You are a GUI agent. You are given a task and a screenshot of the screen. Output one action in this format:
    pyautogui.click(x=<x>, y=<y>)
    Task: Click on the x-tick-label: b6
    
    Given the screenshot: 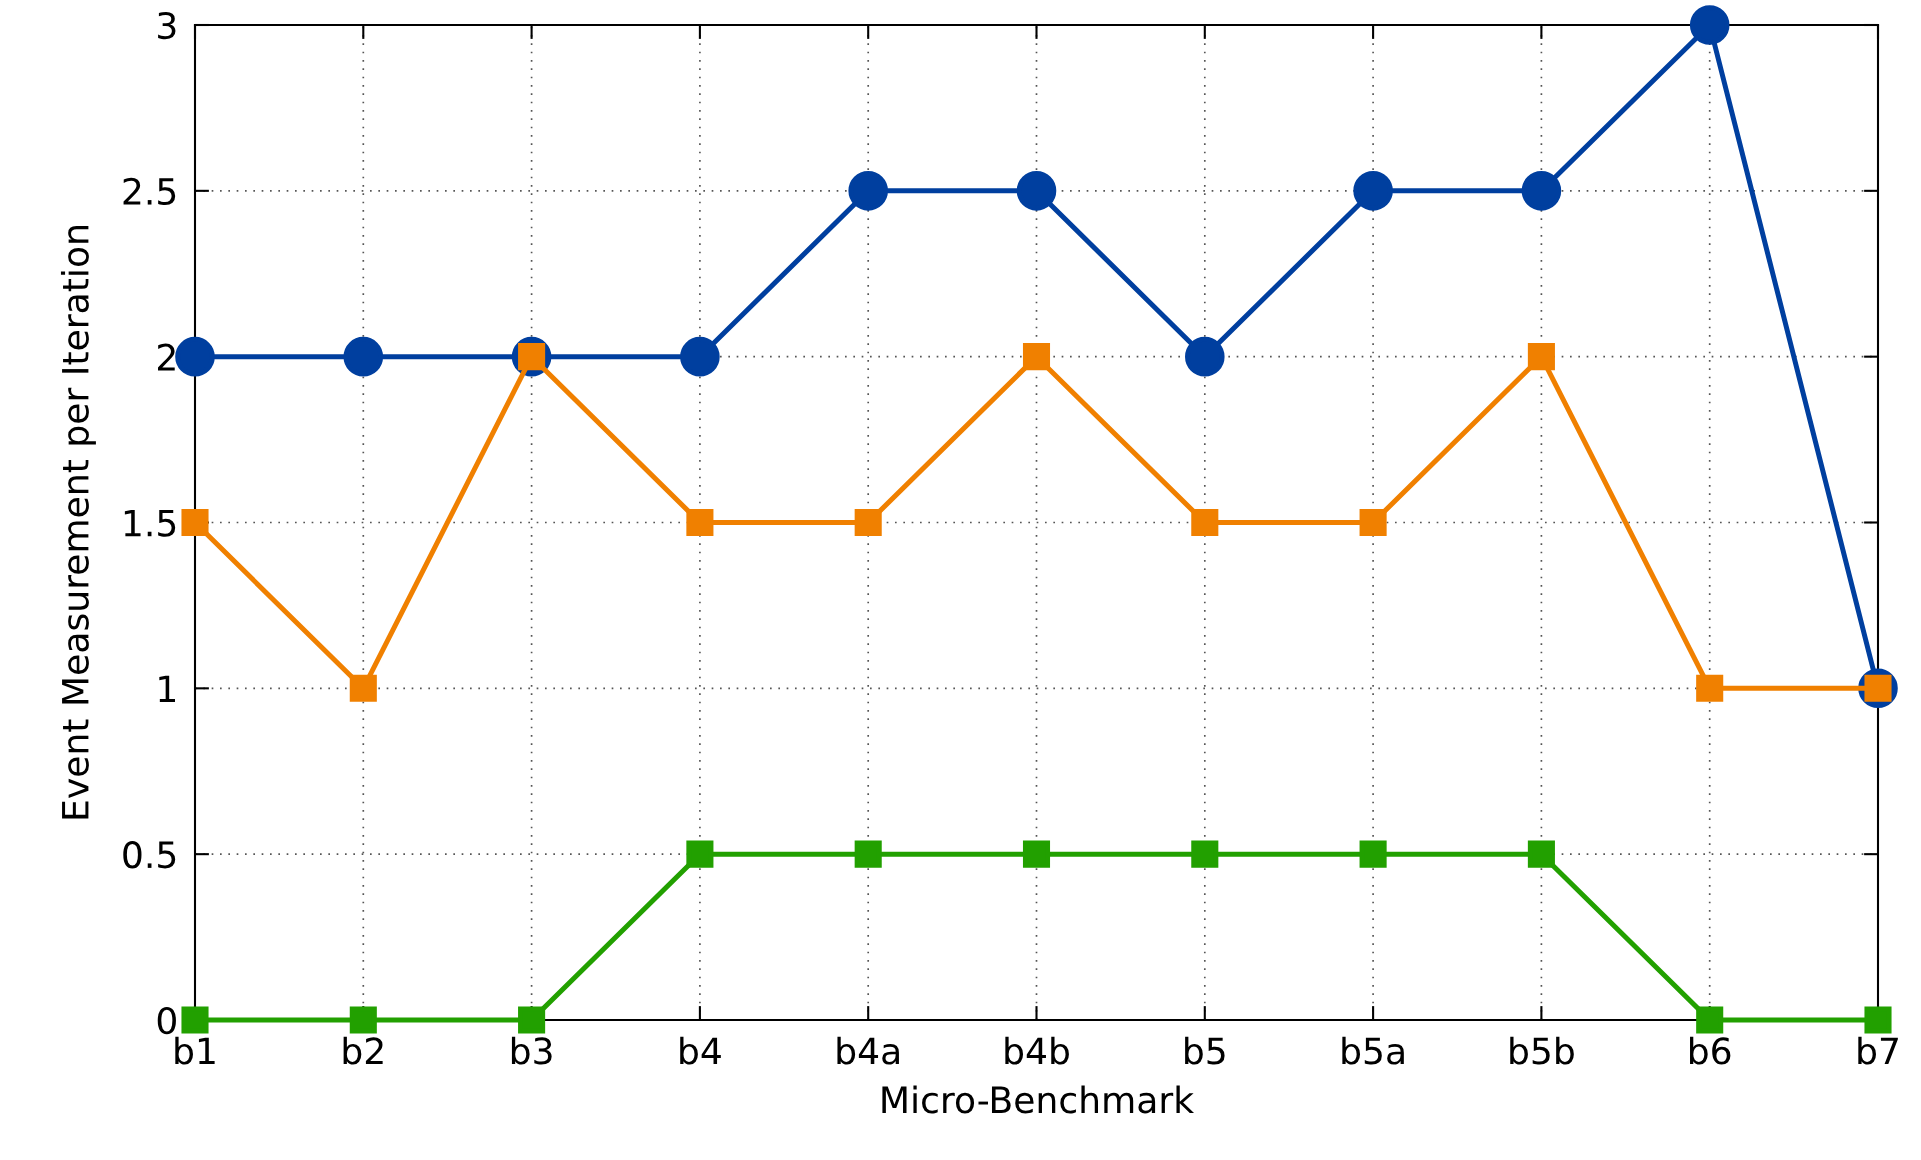 What is the action you would take?
    pyautogui.click(x=1710, y=1050)
    